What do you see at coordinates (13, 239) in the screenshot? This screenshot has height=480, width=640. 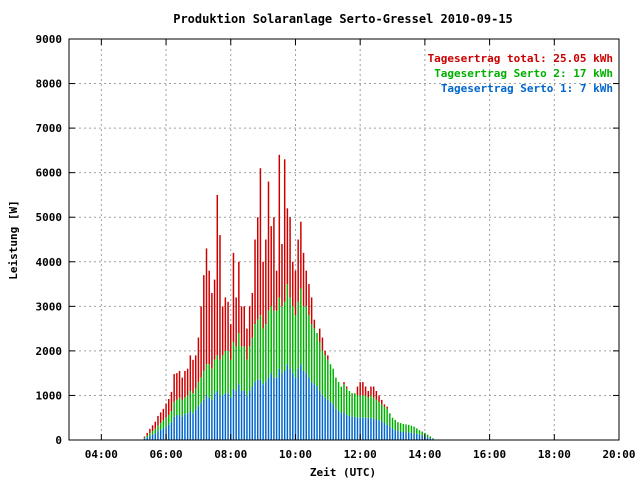 I see `y-axis-label: Leistung [W]` at bounding box center [13, 239].